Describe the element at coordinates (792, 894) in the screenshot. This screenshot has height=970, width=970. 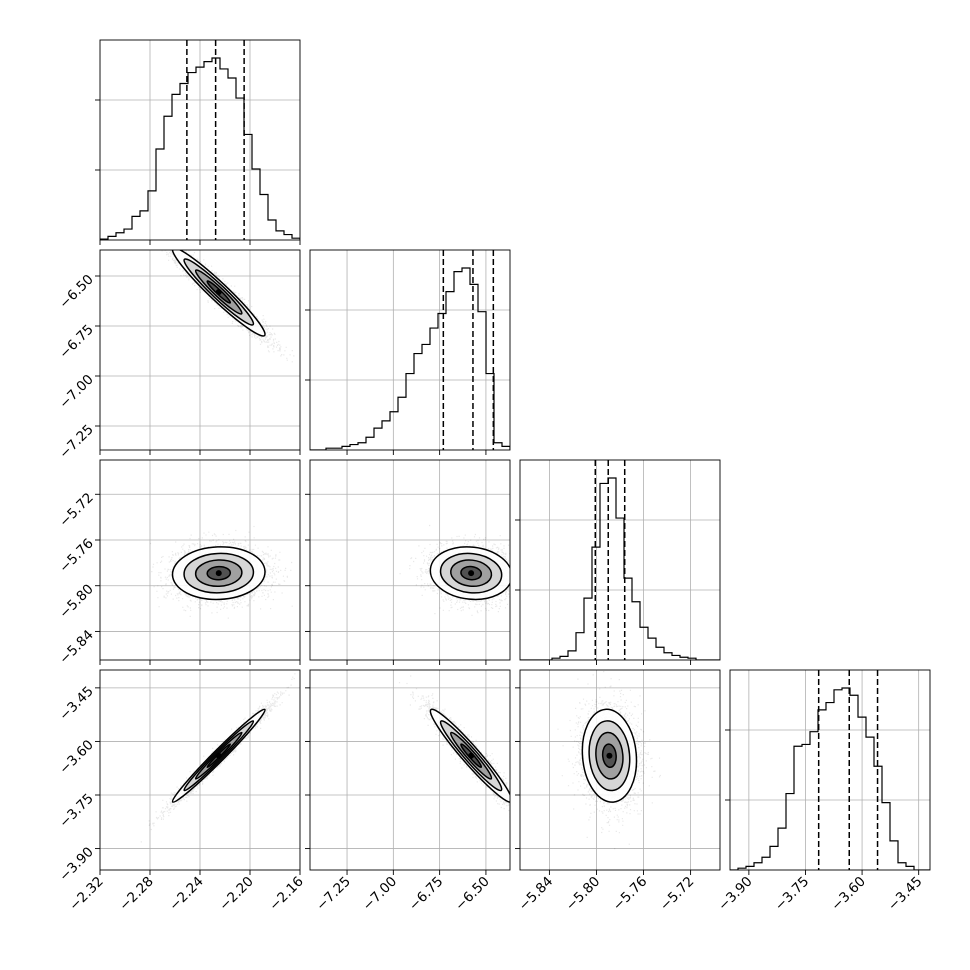
I see `x-tick-label: −3.75` at that location.